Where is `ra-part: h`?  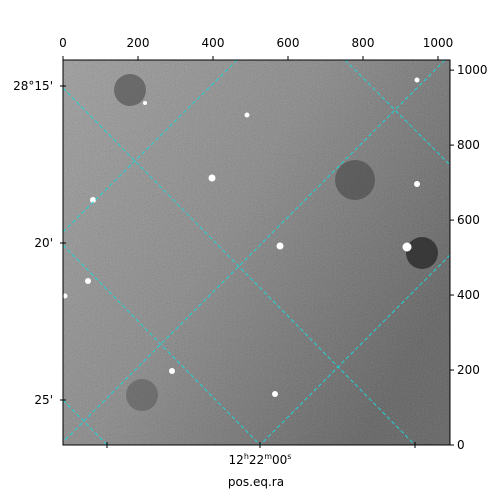
ra-part: h is located at coordinates (246, 456).